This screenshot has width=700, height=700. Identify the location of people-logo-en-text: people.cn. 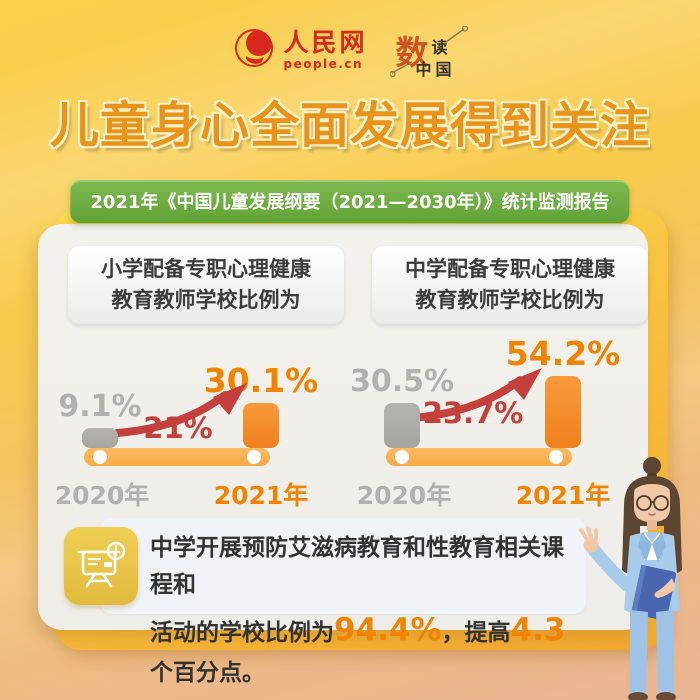
(323, 64).